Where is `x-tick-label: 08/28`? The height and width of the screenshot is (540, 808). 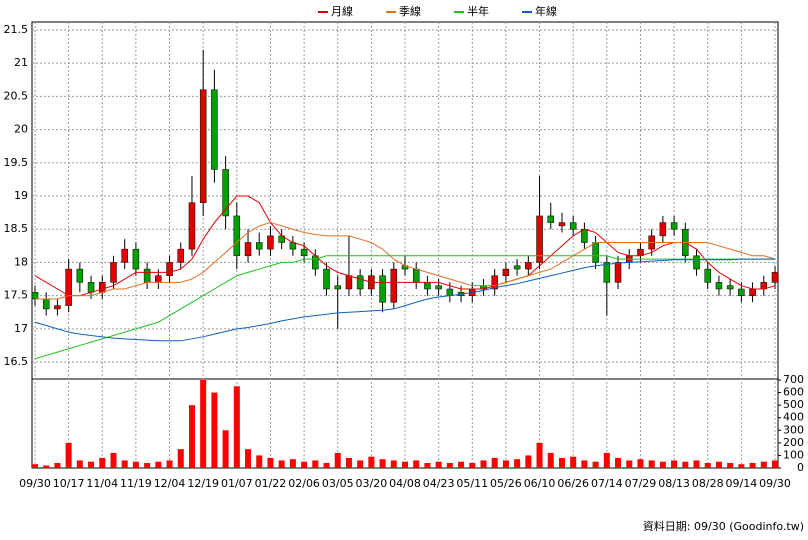 x-tick-label: 08/28 is located at coordinates (708, 483).